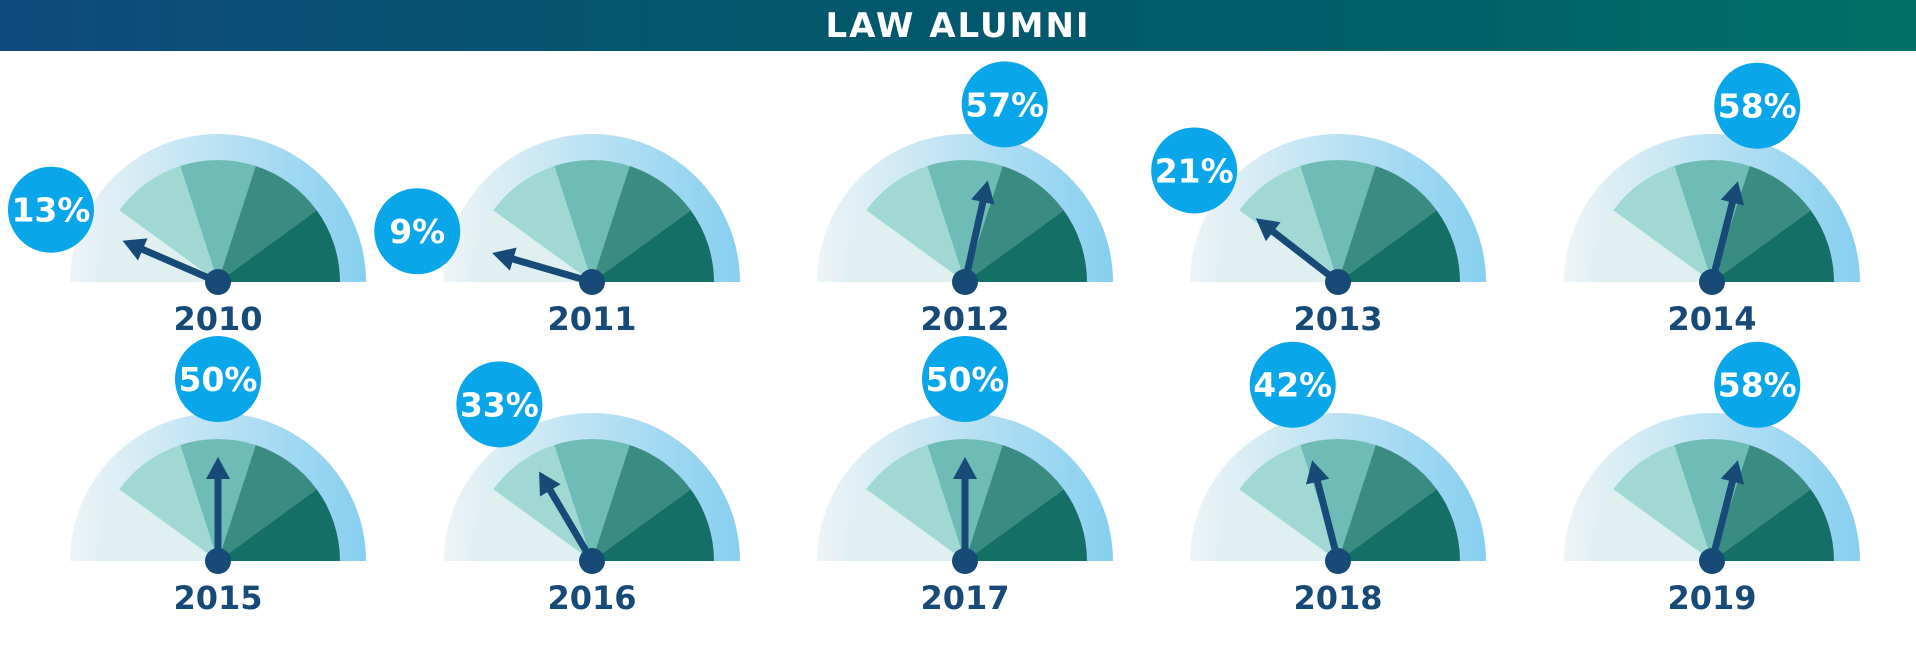 The image size is (1916, 661). I want to click on value-label: 57%, so click(1004, 104).